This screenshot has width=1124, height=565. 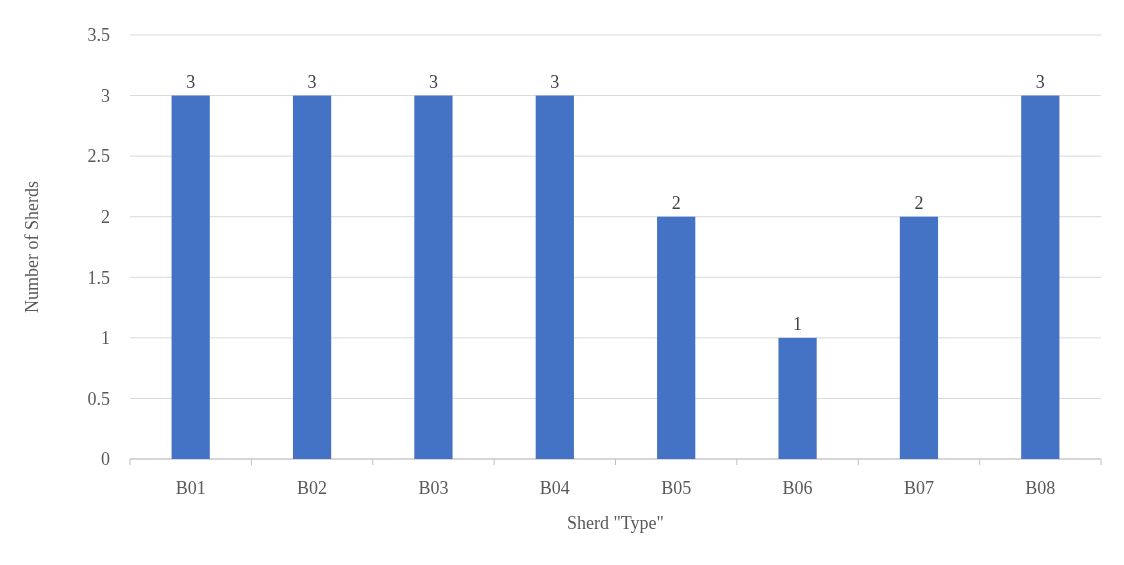 What do you see at coordinates (554, 488) in the screenshot?
I see `x-tick-label: B04` at bounding box center [554, 488].